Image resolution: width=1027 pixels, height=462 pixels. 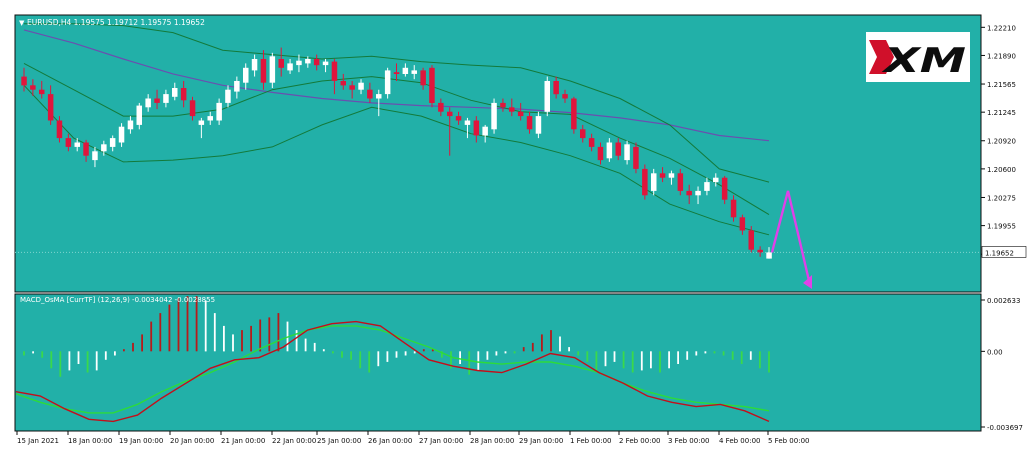 I want to click on time-tick-label: 1 Feb 00:00, so click(x=590, y=441).